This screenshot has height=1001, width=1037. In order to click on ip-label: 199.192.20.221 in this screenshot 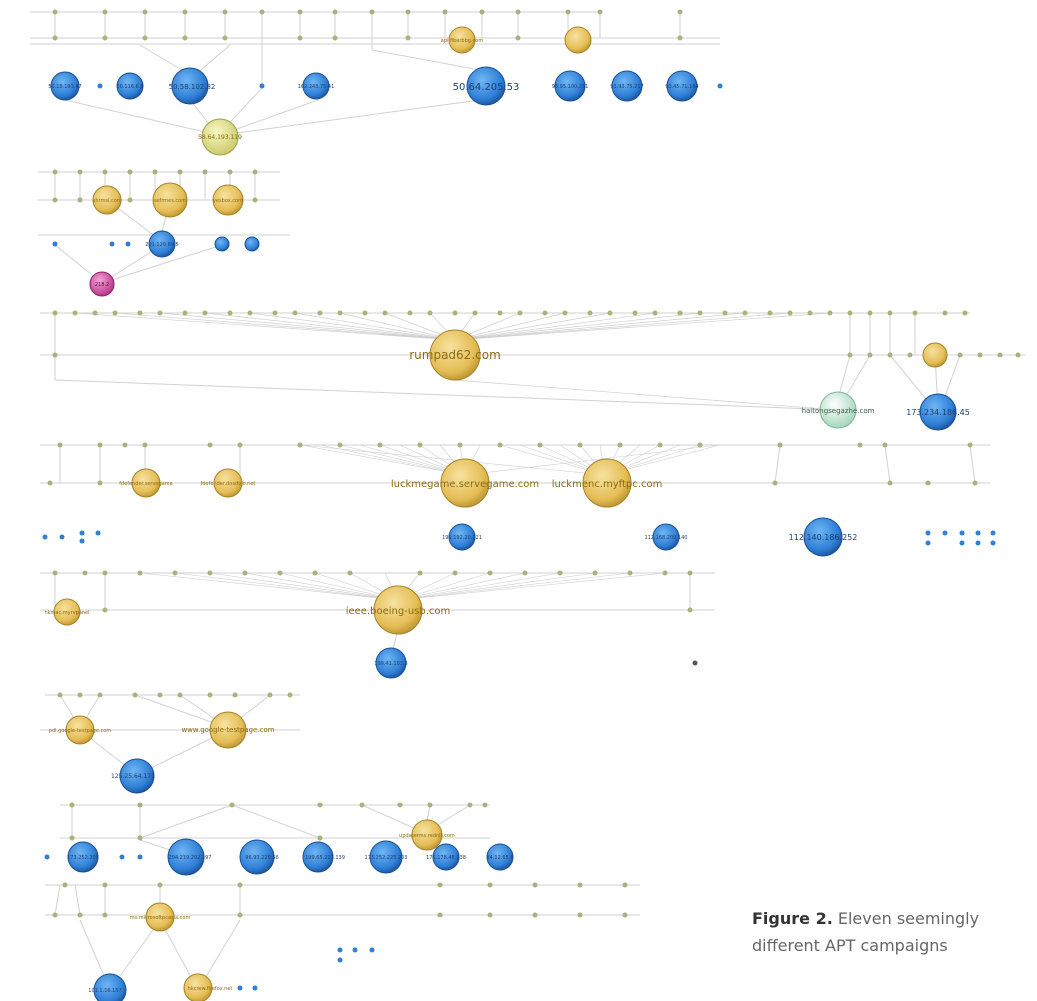, I will do `click(462, 538)`.